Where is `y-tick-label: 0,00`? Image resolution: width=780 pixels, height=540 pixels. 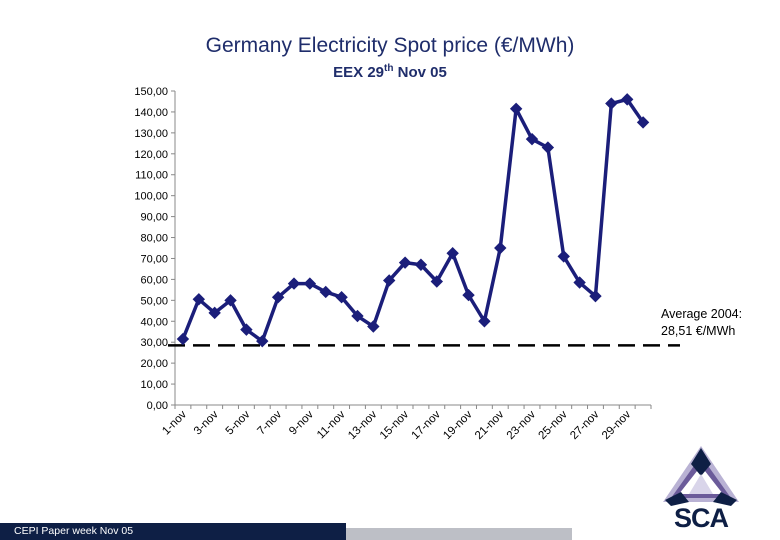
y-tick-label: 0,00 is located at coordinates (157, 406).